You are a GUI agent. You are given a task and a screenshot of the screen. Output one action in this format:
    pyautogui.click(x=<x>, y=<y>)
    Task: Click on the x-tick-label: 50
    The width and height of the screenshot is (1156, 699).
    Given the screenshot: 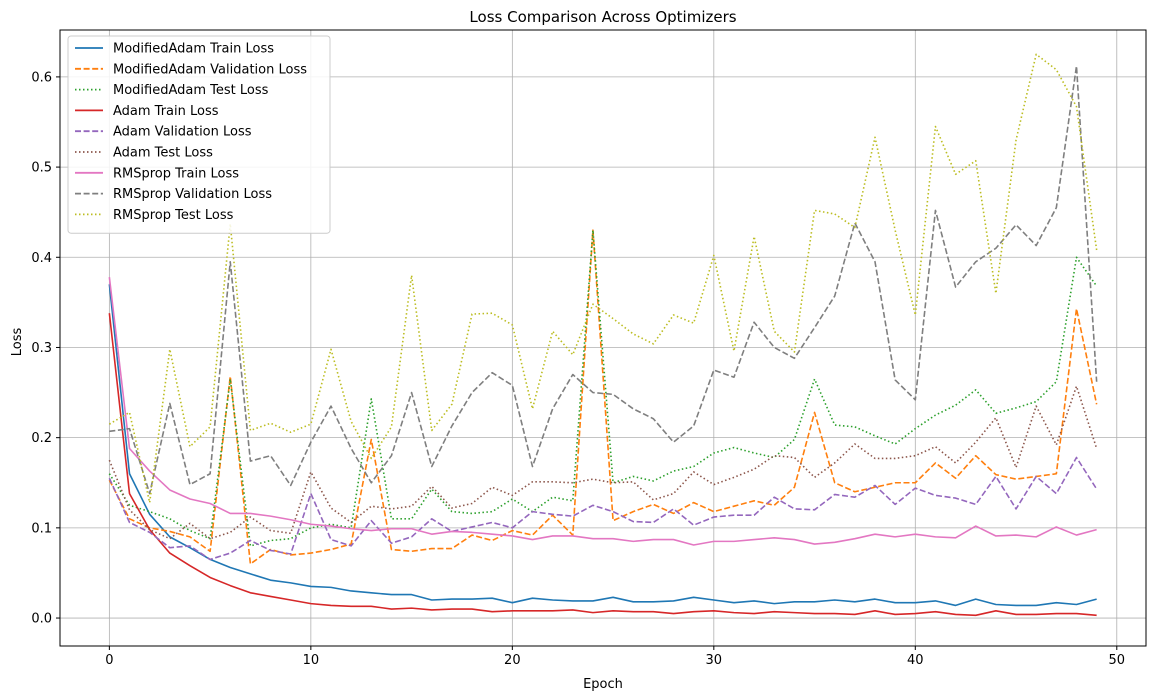 What is the action you would take?
    pyautogui.click(x=1117, y=660)
    